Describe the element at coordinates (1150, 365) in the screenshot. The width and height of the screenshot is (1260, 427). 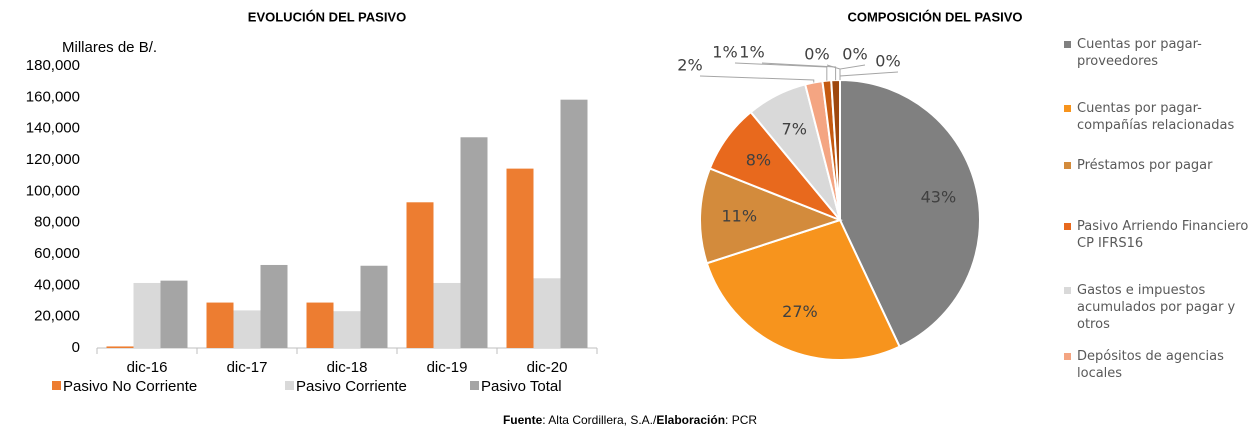
I see `legend-label: Depósitos de agencias locales` at that location.